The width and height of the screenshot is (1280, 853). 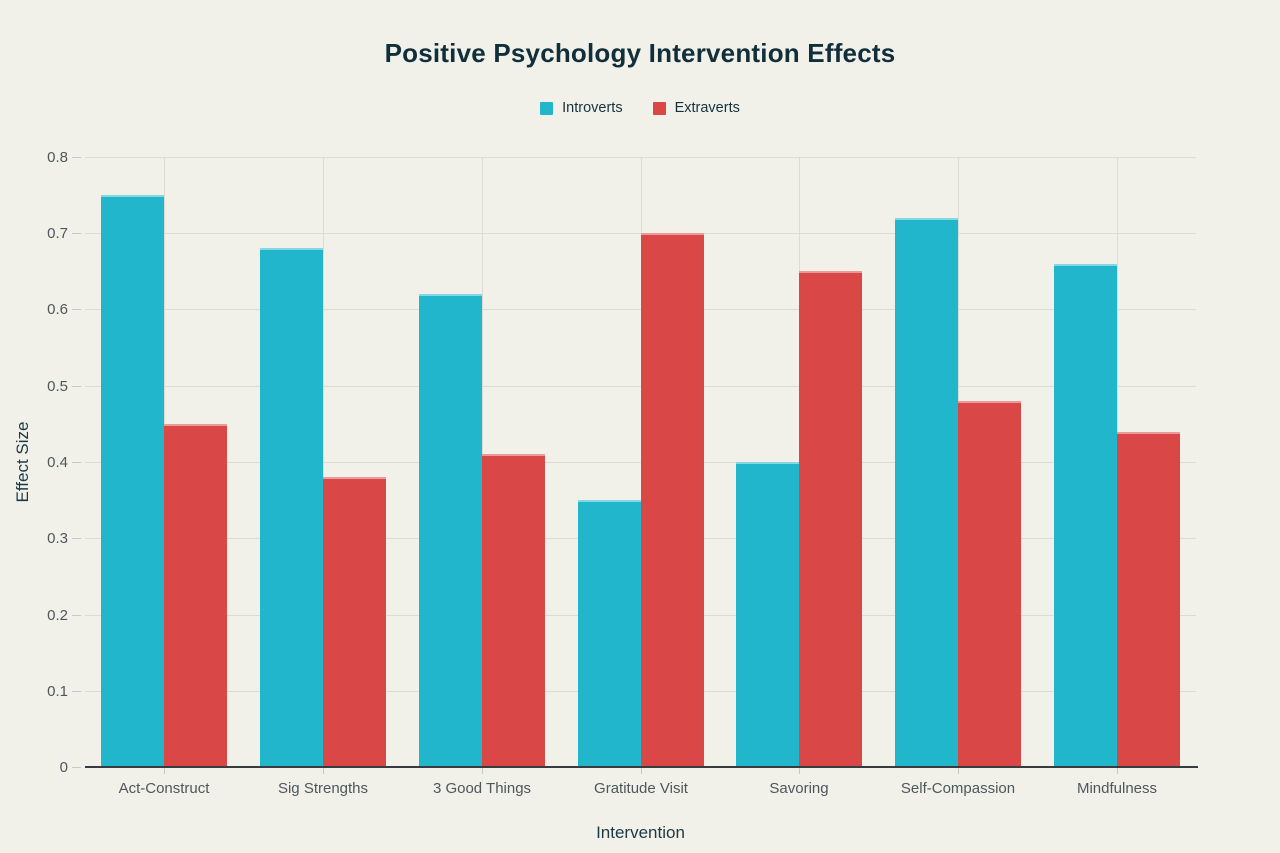 What do you see at coordinates (799, 788) in the screenshot?
I see `x-tick-label: Savoring` at bounding box center [799, 788].